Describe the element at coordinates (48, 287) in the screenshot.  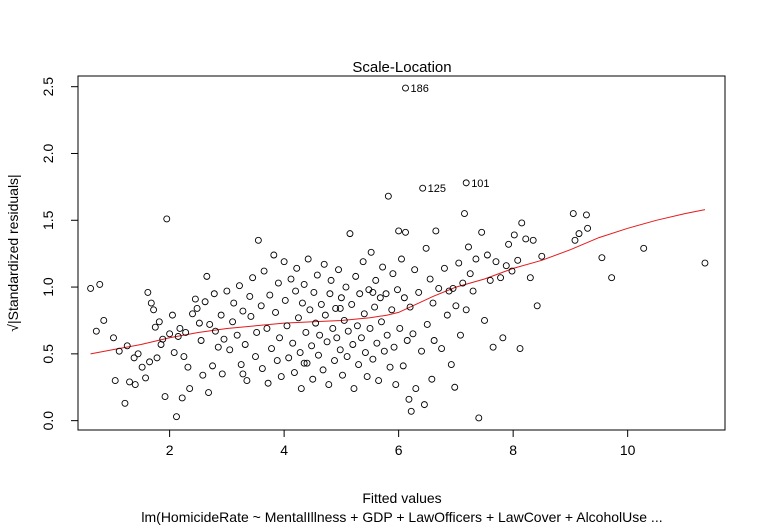
I see `y-tick-label: 1.0` at that location.